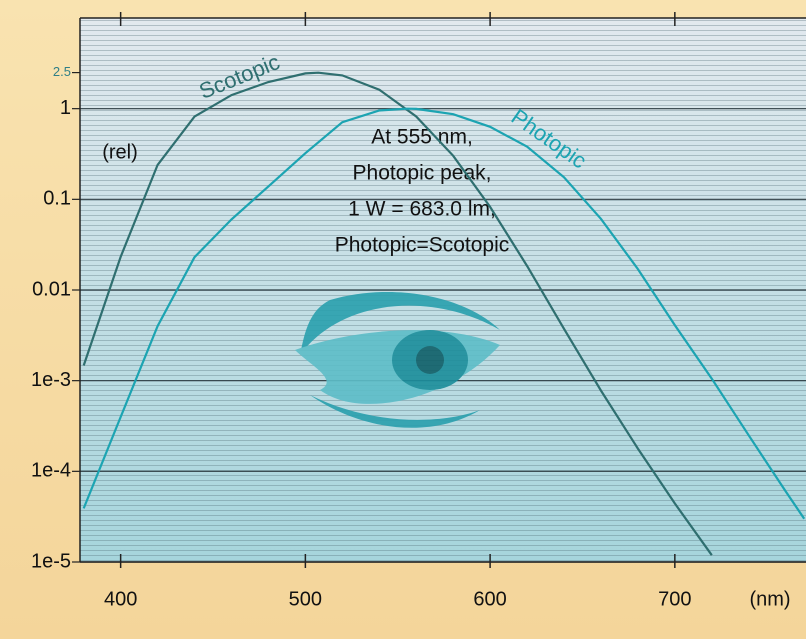  What do you see at coordinates (422, 245) in the screenshot?
I see `annotation-line: Photopic=Scotopic` at bounding box center [422, 245].